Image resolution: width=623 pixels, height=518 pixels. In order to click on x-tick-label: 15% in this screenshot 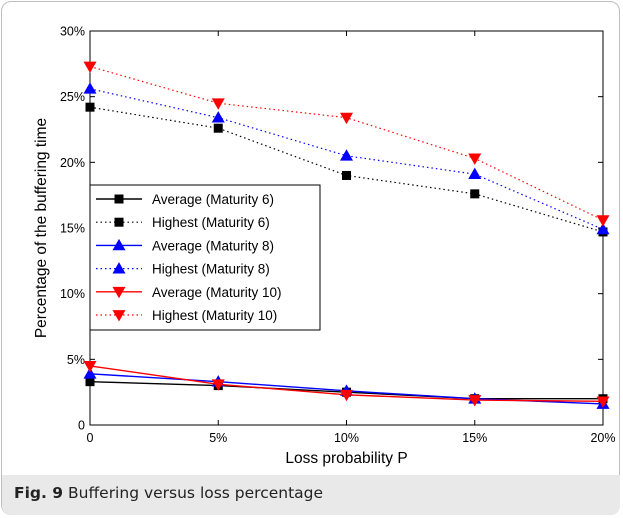, I will do `click(474, 438)`.